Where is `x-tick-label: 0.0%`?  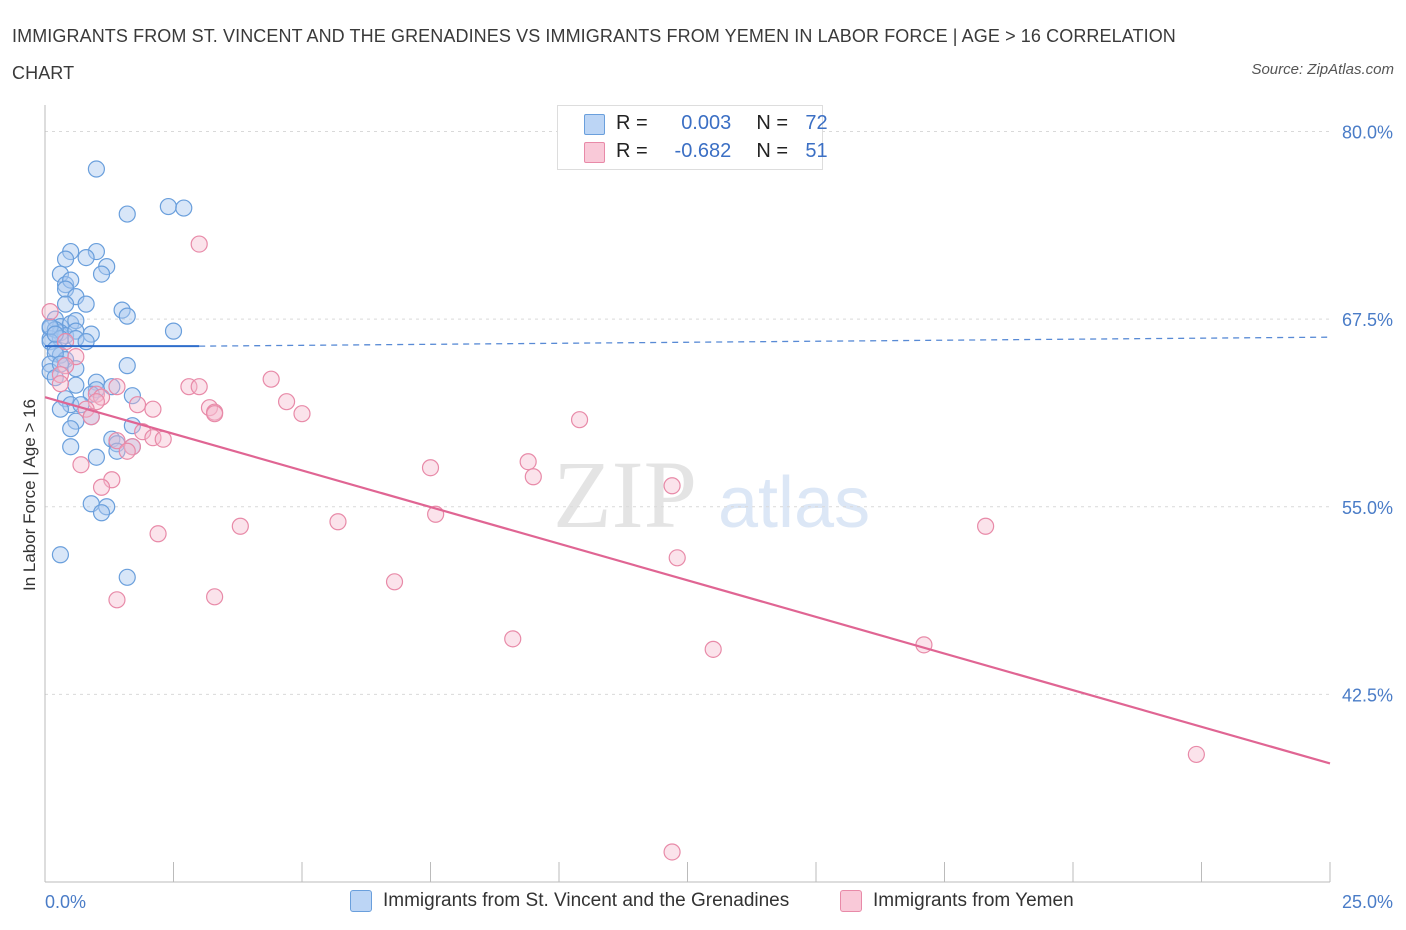 x-tick-label: 0.0% is located at coordinates (65, 902).